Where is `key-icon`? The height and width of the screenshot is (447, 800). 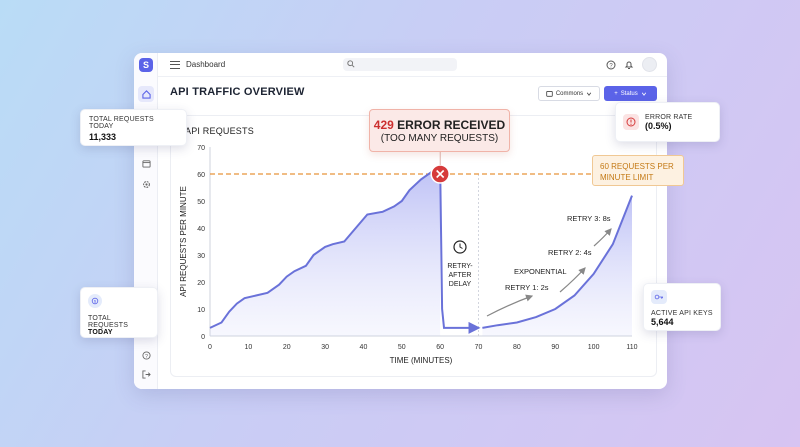 key-icon is located at coordinates (659, 297).